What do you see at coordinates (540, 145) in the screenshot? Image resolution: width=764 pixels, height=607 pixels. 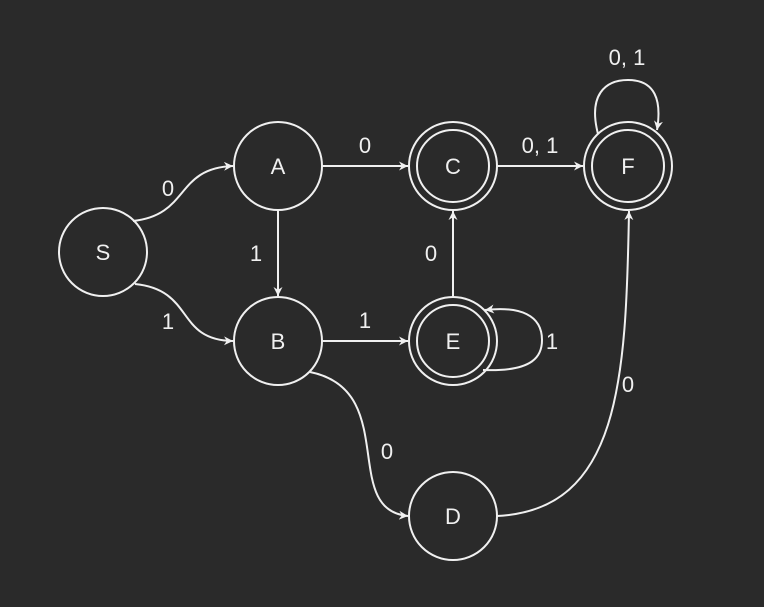 I see `edge-label-c-f: 0, 1` at bounding box center [540, 145].